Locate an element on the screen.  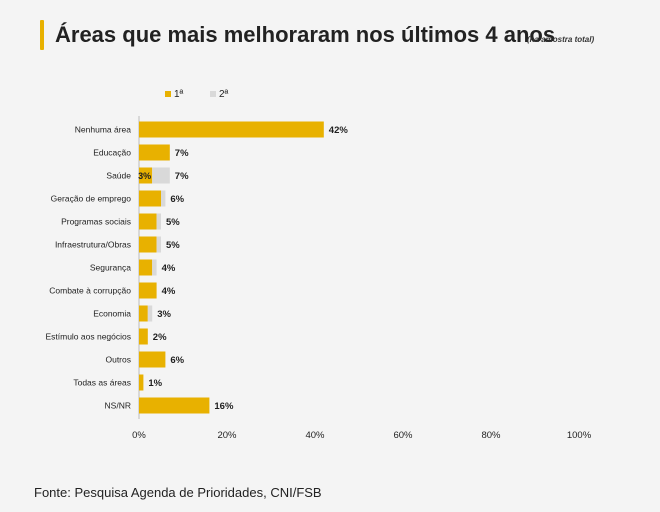
category-label: Saúde is located at coordinates (118, 176).